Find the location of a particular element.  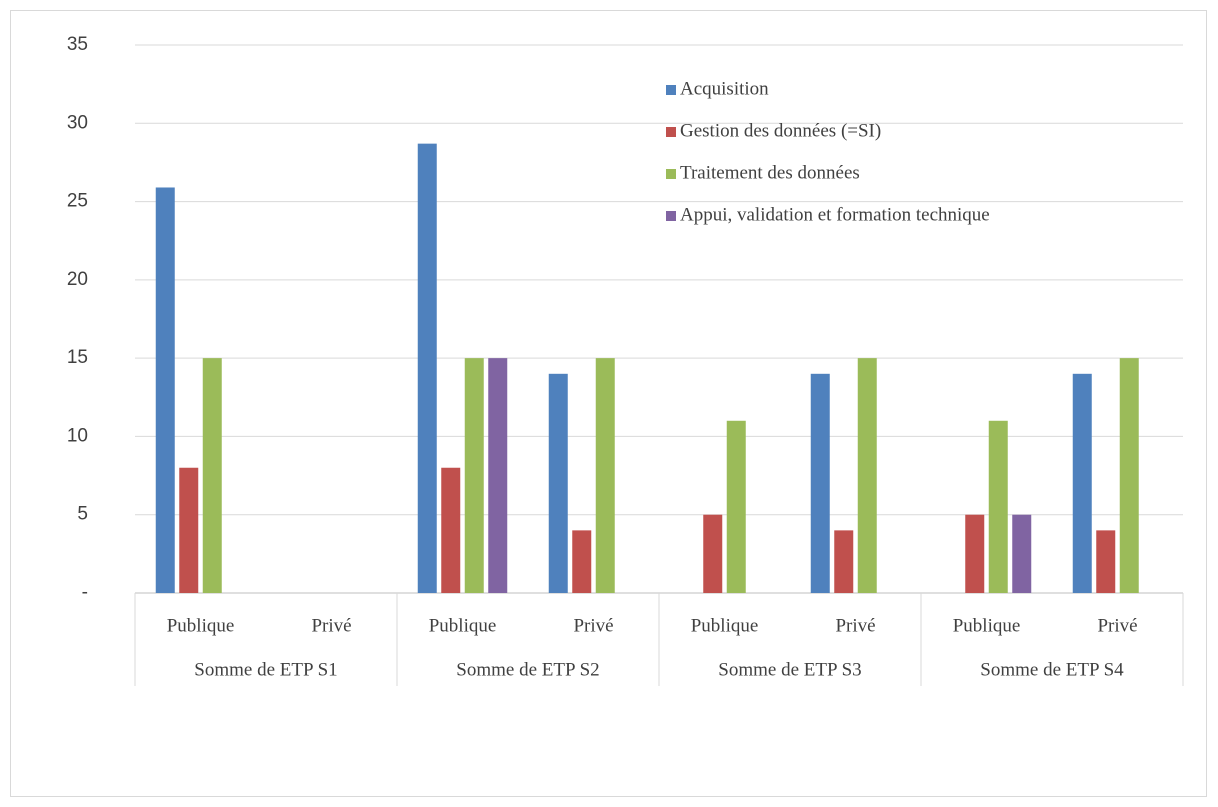

group-label: Somme de ETP S3 is located at coordinates (789, 669).